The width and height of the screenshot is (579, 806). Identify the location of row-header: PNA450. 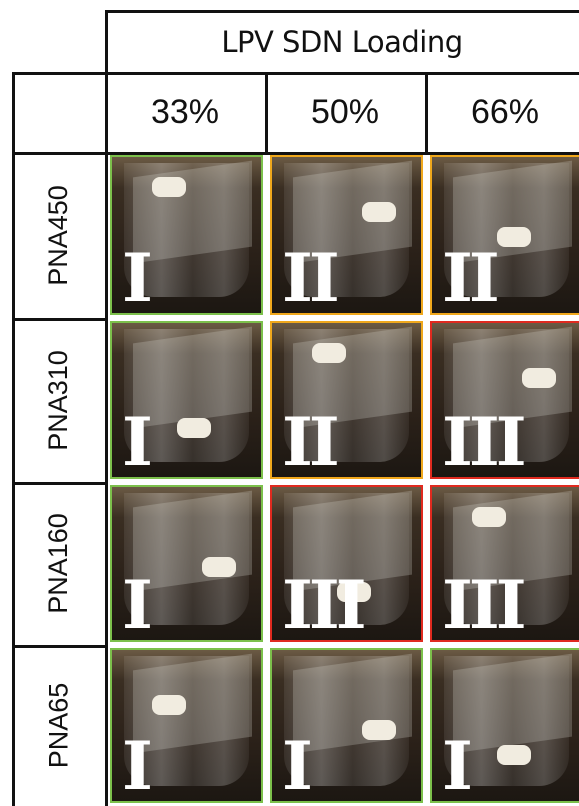
(58, 235).